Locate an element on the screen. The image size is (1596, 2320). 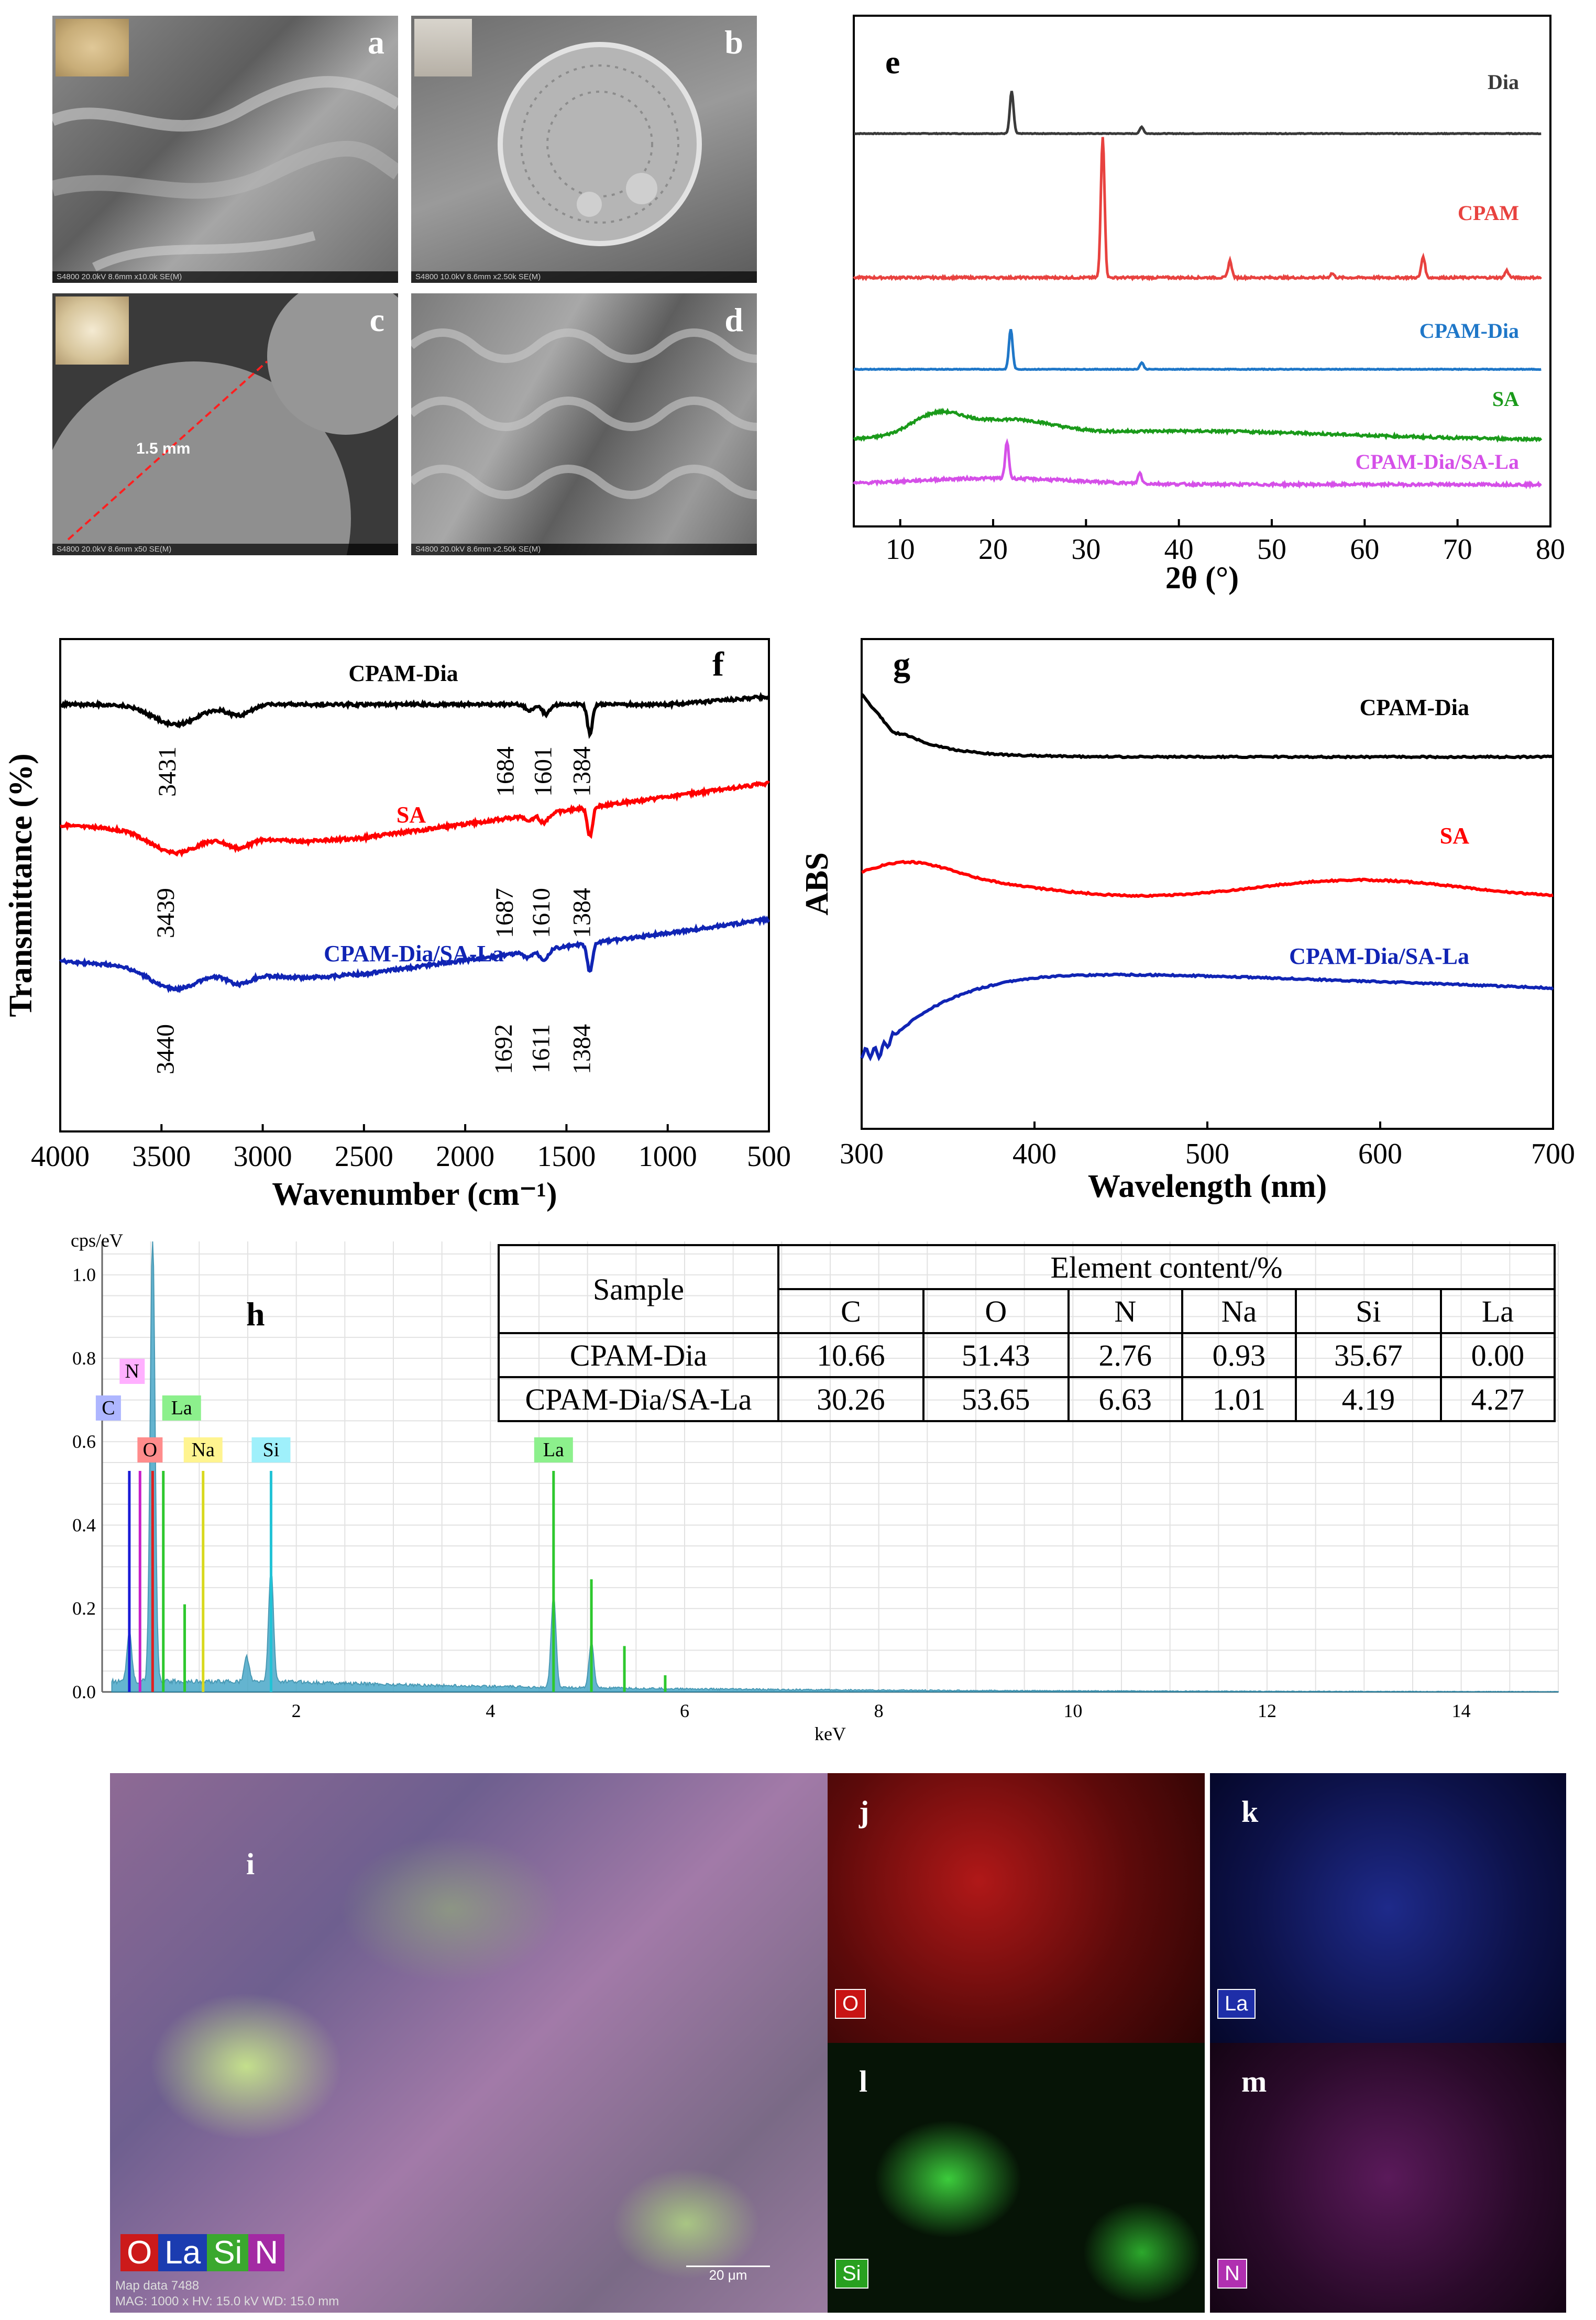
y-axis-label: cps/eV is located at coordinates (97, 1240).